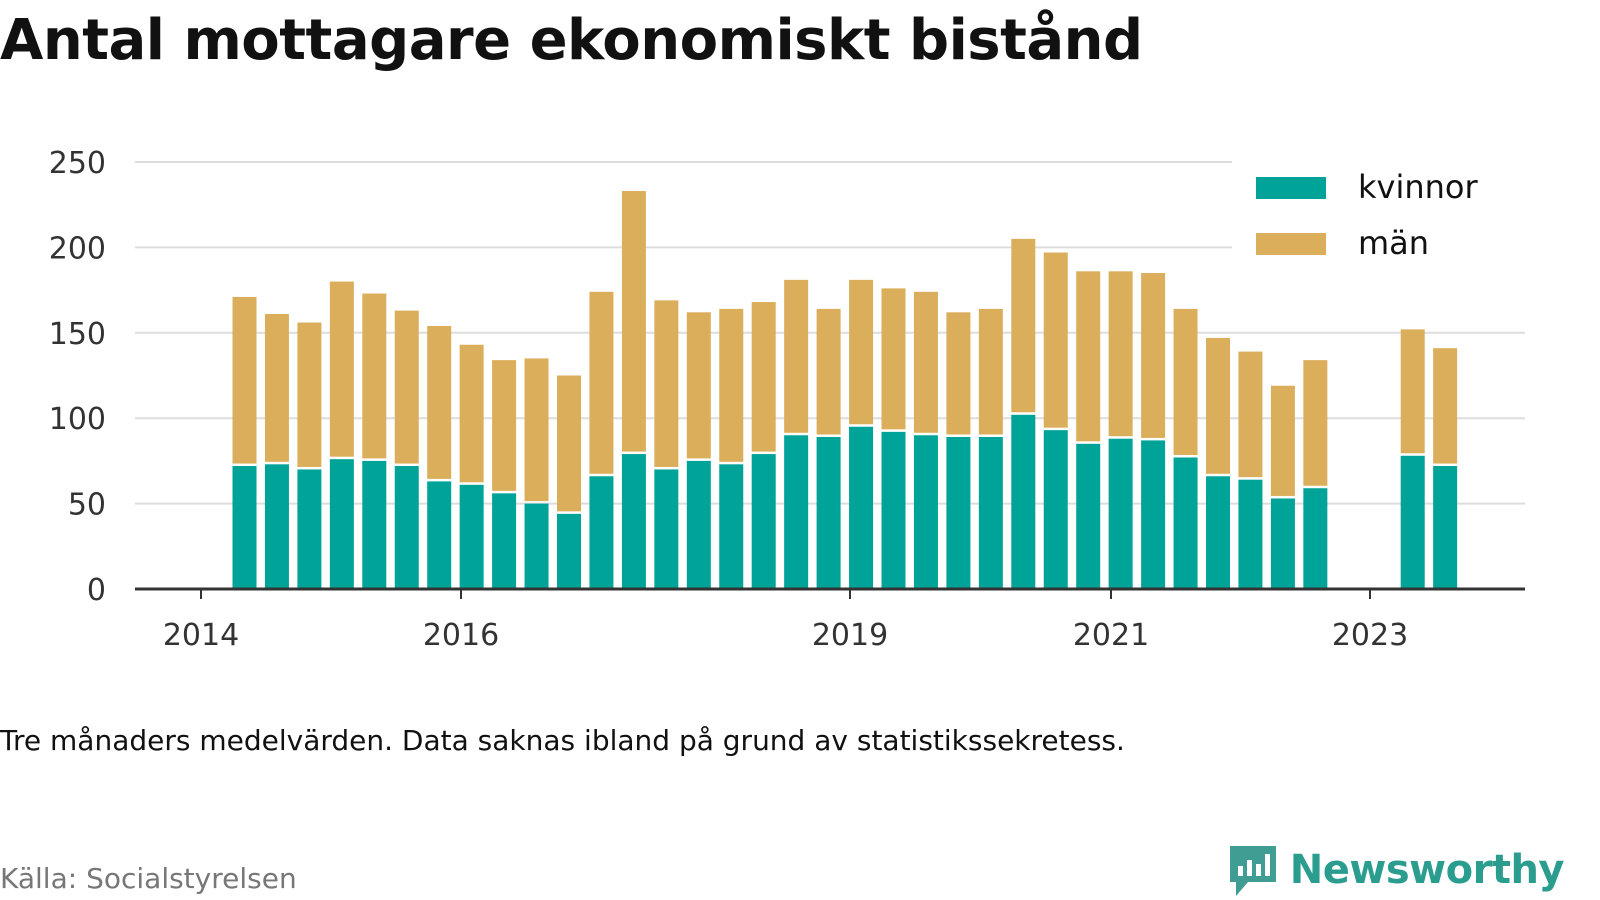 Image resolution: width=1600 pixels, height=900 pixels. I want to click on newsworthy-logo: Newsworthy, so click(1395, 870).